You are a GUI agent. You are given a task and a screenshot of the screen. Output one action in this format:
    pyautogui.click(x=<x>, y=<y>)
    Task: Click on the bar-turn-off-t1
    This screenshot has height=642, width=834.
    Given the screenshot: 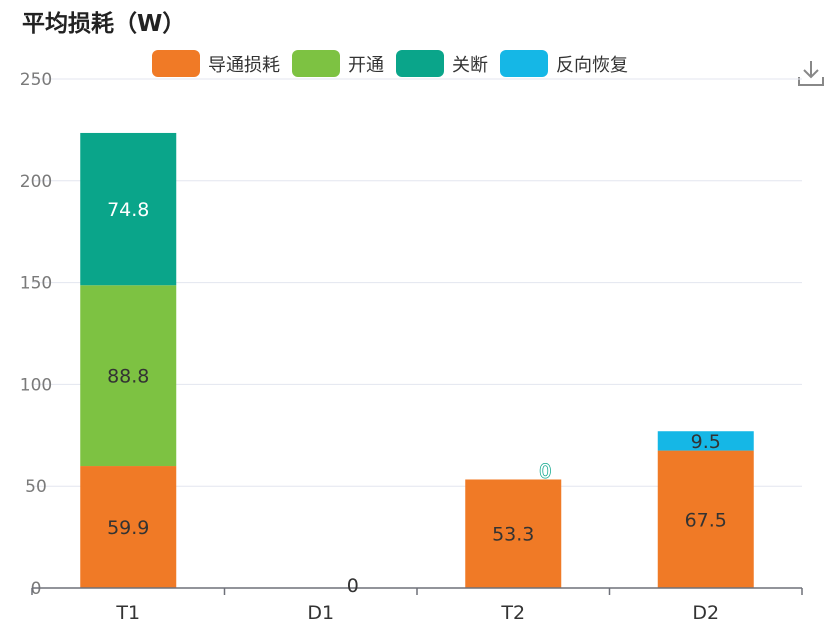 What is the action you would take?
    pyautogui.click(x=128, y=209)
    